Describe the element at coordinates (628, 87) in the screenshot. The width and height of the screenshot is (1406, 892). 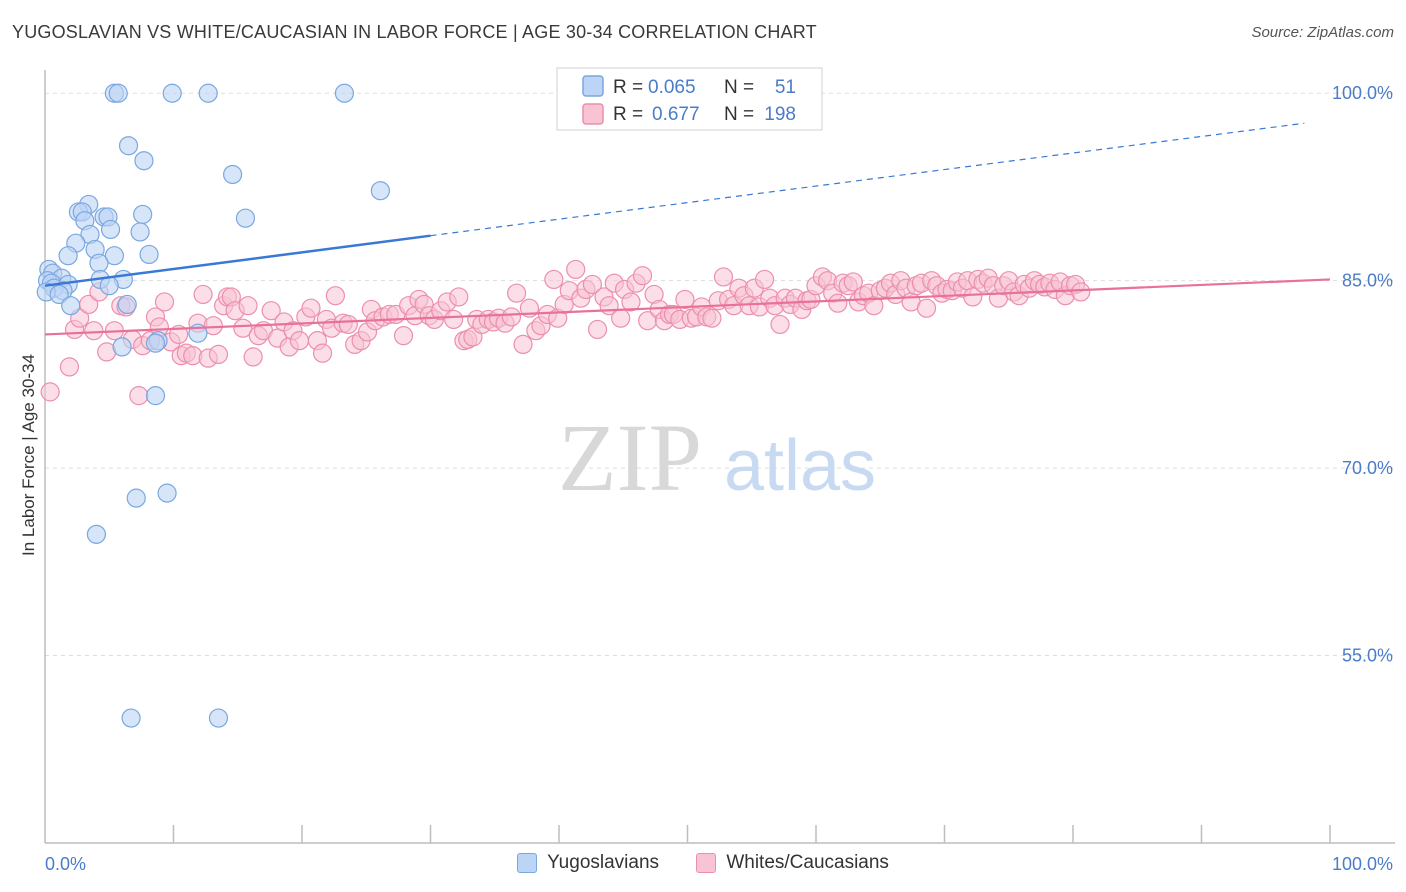
I see `legend-r-label-1: R =` at that location.